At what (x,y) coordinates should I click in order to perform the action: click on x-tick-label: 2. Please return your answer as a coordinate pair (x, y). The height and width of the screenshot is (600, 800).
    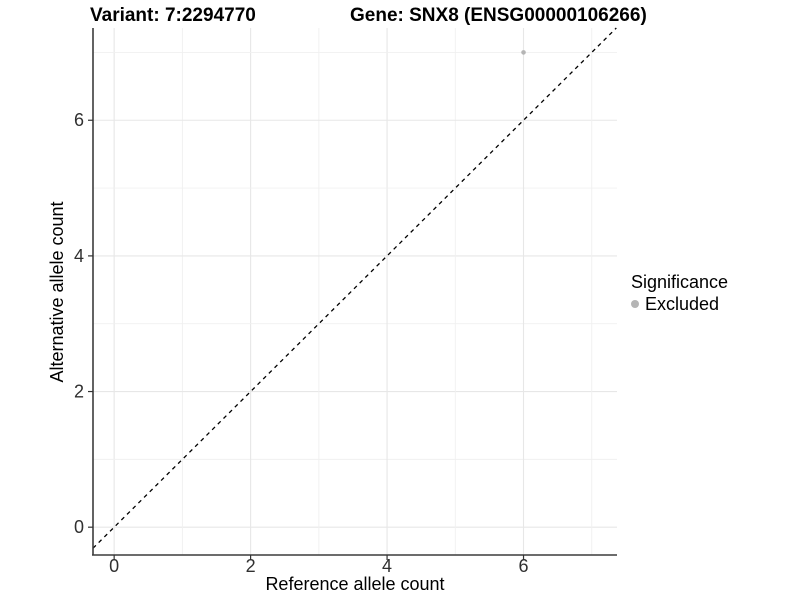
    Looking at the image, I should click on (251, 566).